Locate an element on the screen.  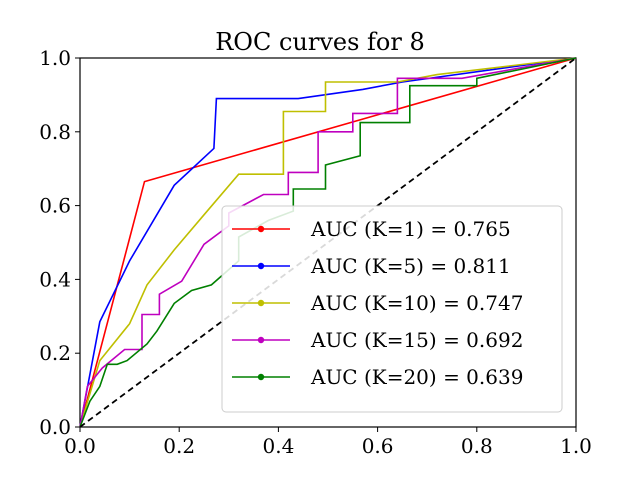
legend-label: AUC (K=1) = 0.765 is located at coordinates (410, 229).